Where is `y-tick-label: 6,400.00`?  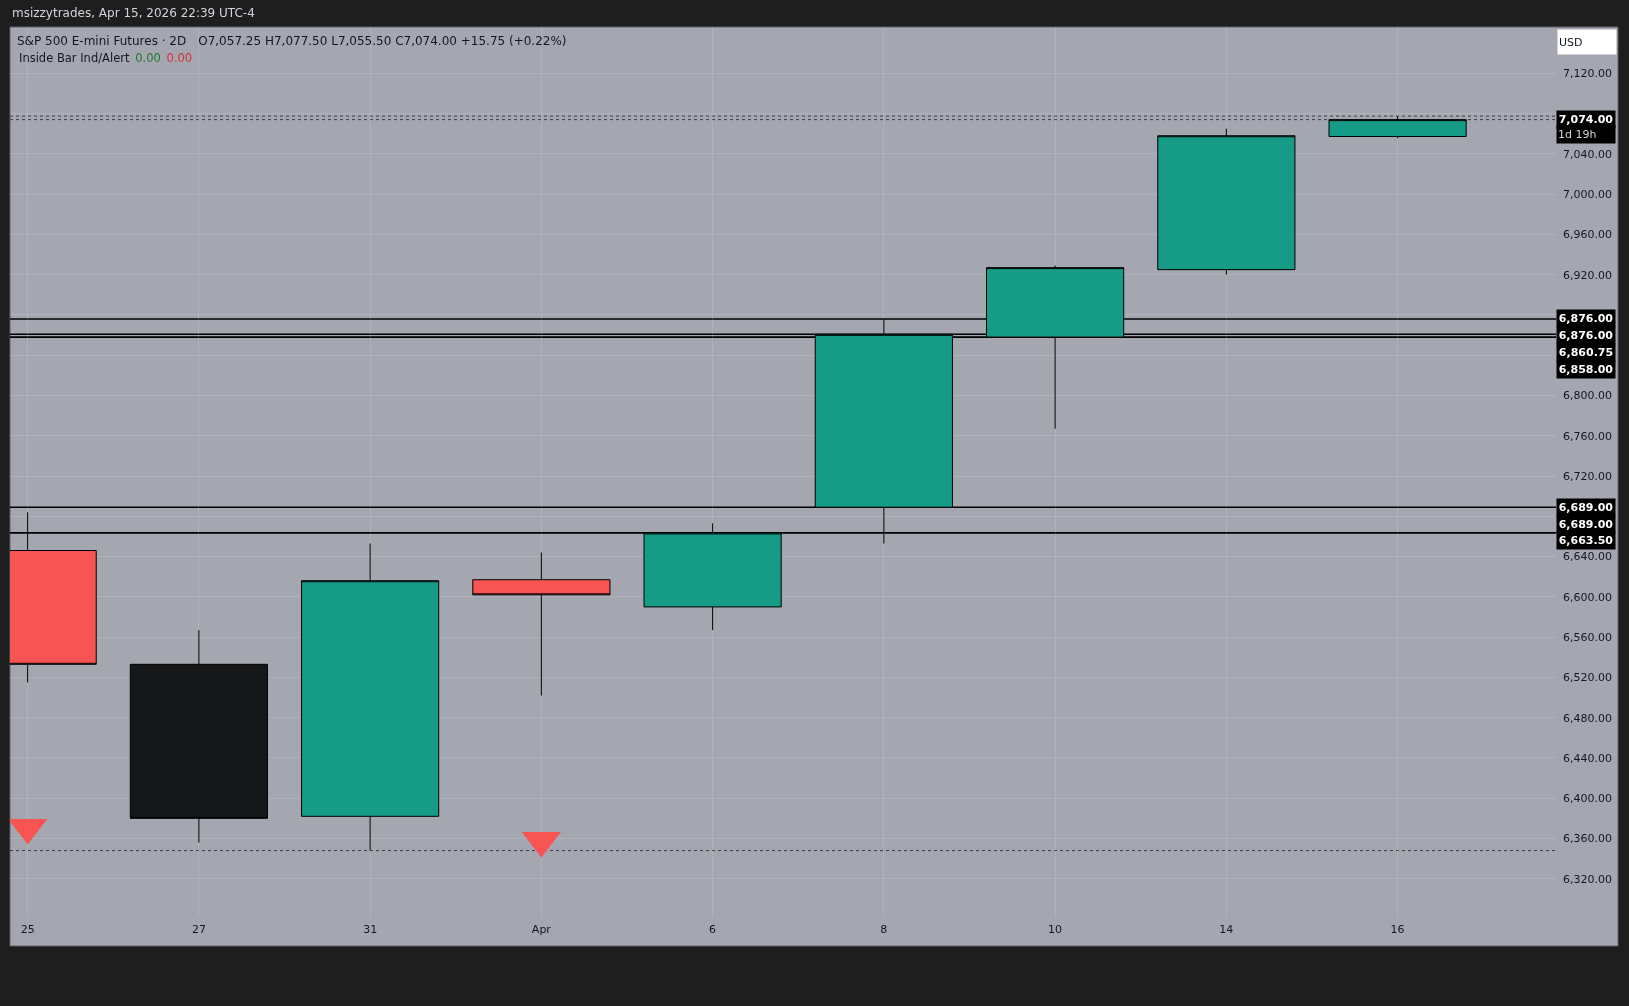
y-tick-label: 6,400.00 is located at coordinates (1587, 799).